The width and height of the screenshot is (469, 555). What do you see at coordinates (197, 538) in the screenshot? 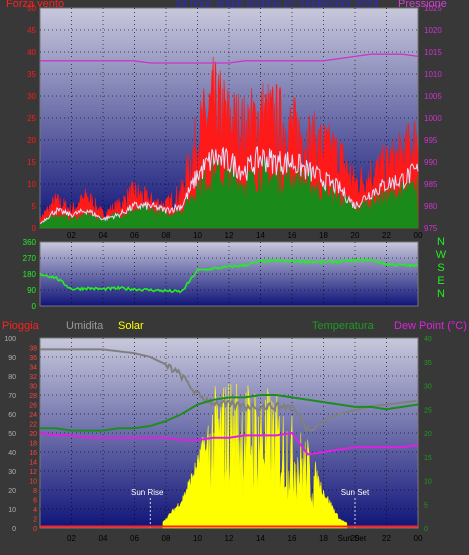
I see `temp-x-tick: 10` at bounding box center [197, 538].